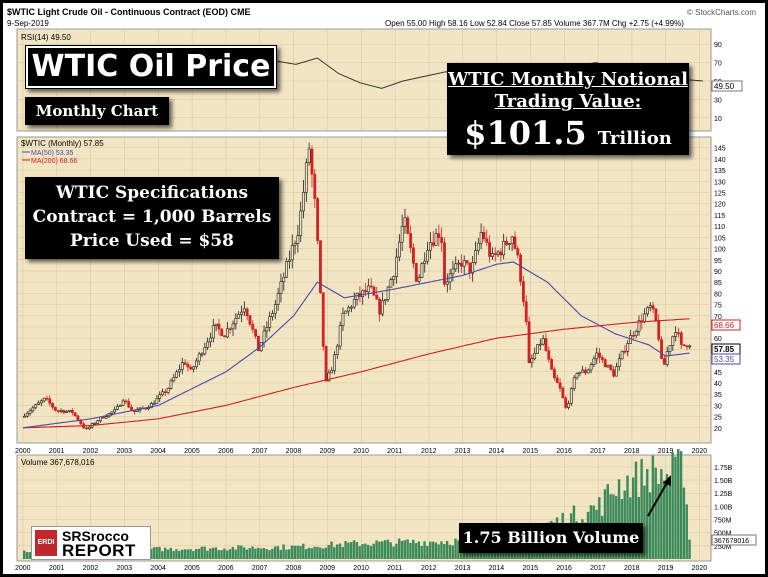  What do you see at coordinates (260, 451) in the screenshot?
I see `year-label: 2007` at bounding box center [260, 451].